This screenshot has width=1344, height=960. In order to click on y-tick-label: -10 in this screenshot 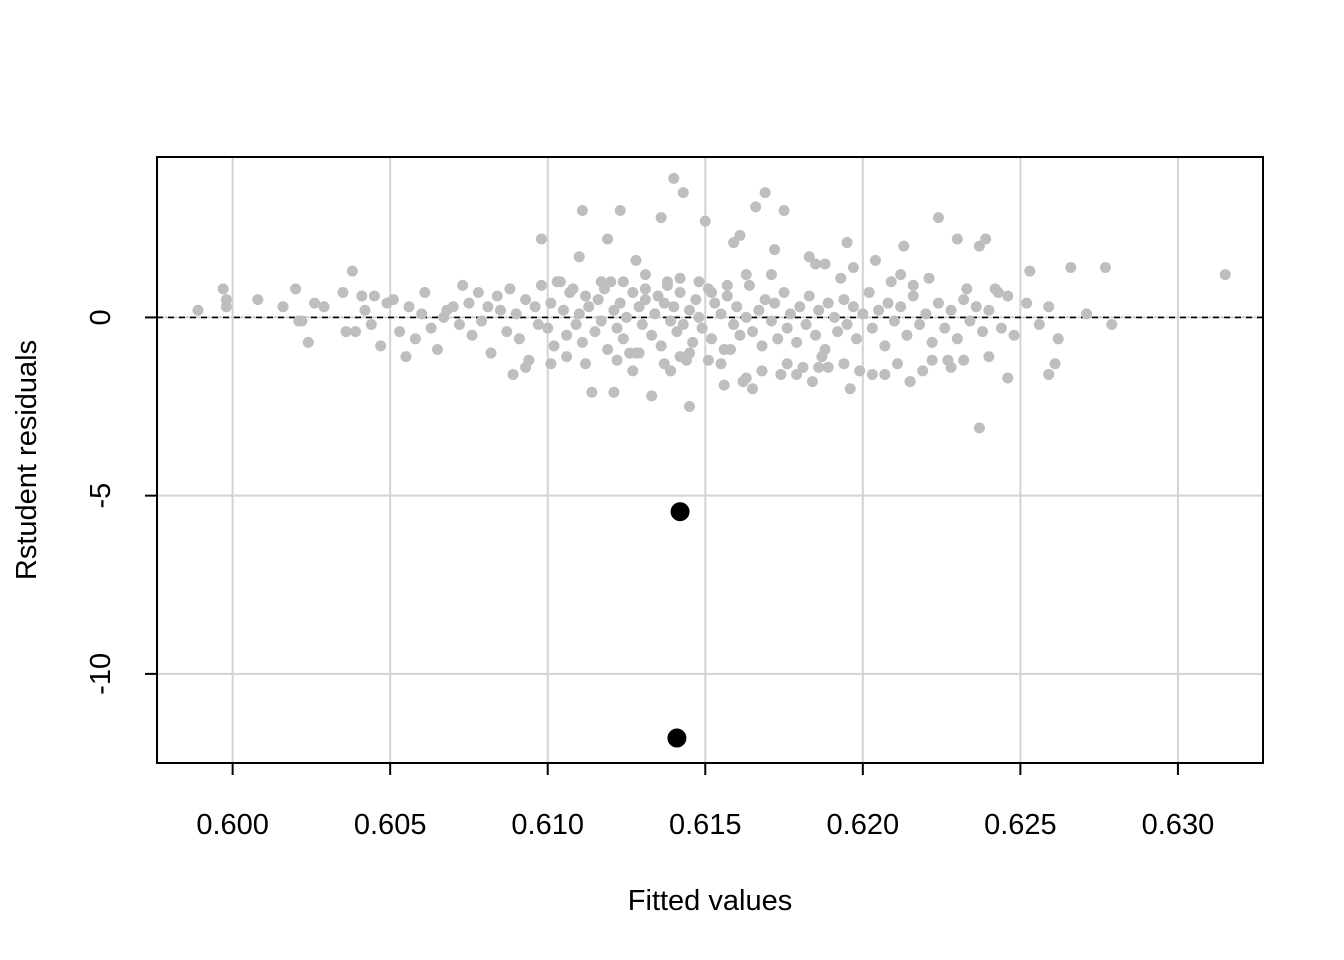, I will do `click(101, 674)`.